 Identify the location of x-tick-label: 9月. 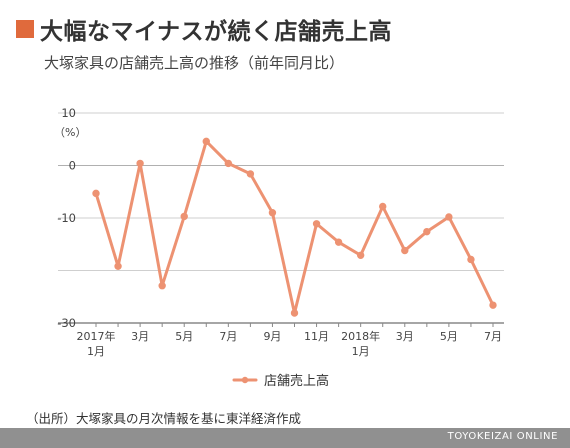
(272, 336).